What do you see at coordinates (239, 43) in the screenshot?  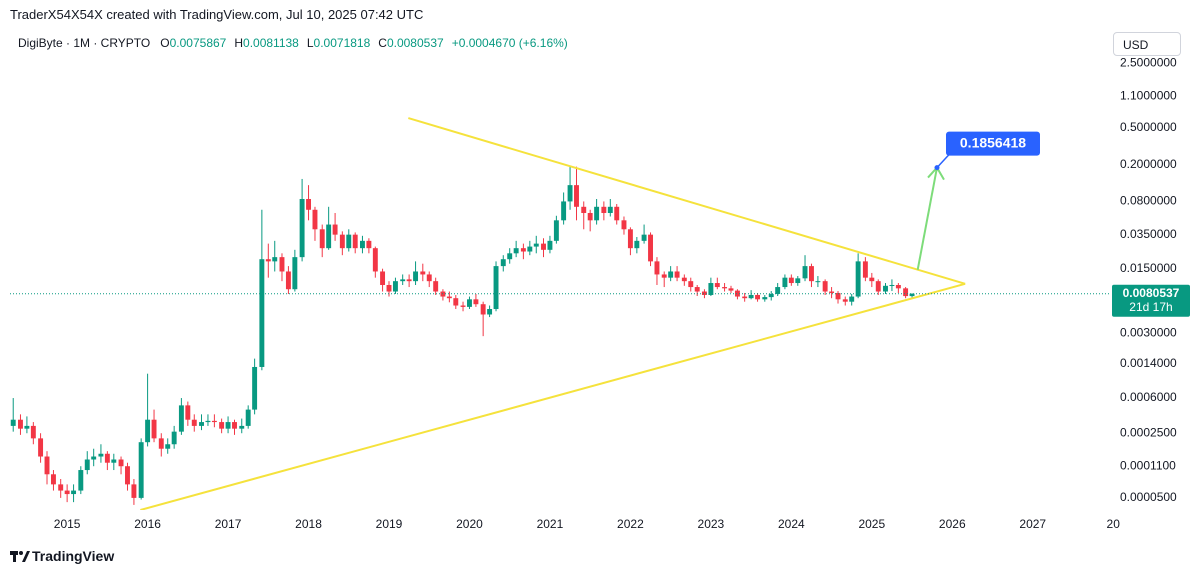 I see `ohlc-label: H` at bounding box center [239, 43].